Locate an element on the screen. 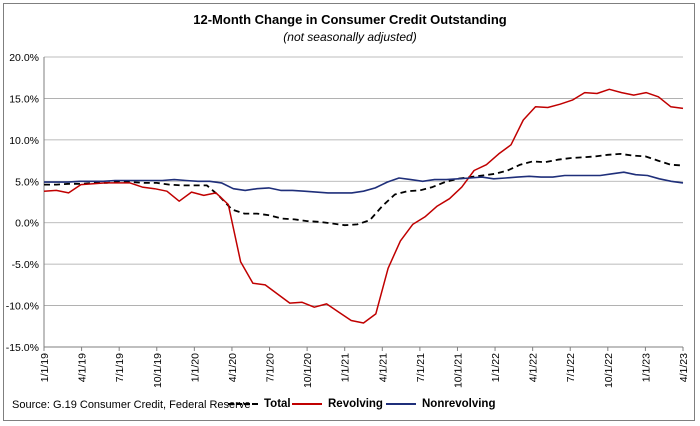  x-tick-label: 1/1/22 is located at coordinates (496, 367).